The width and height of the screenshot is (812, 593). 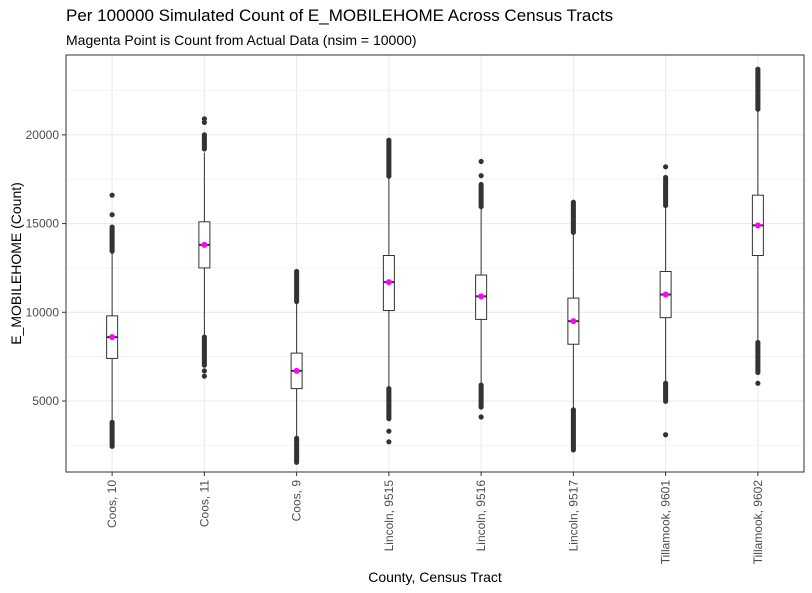 I want to click on x-tick-label: Lincoln, 9516, so click(x=481, y=516).